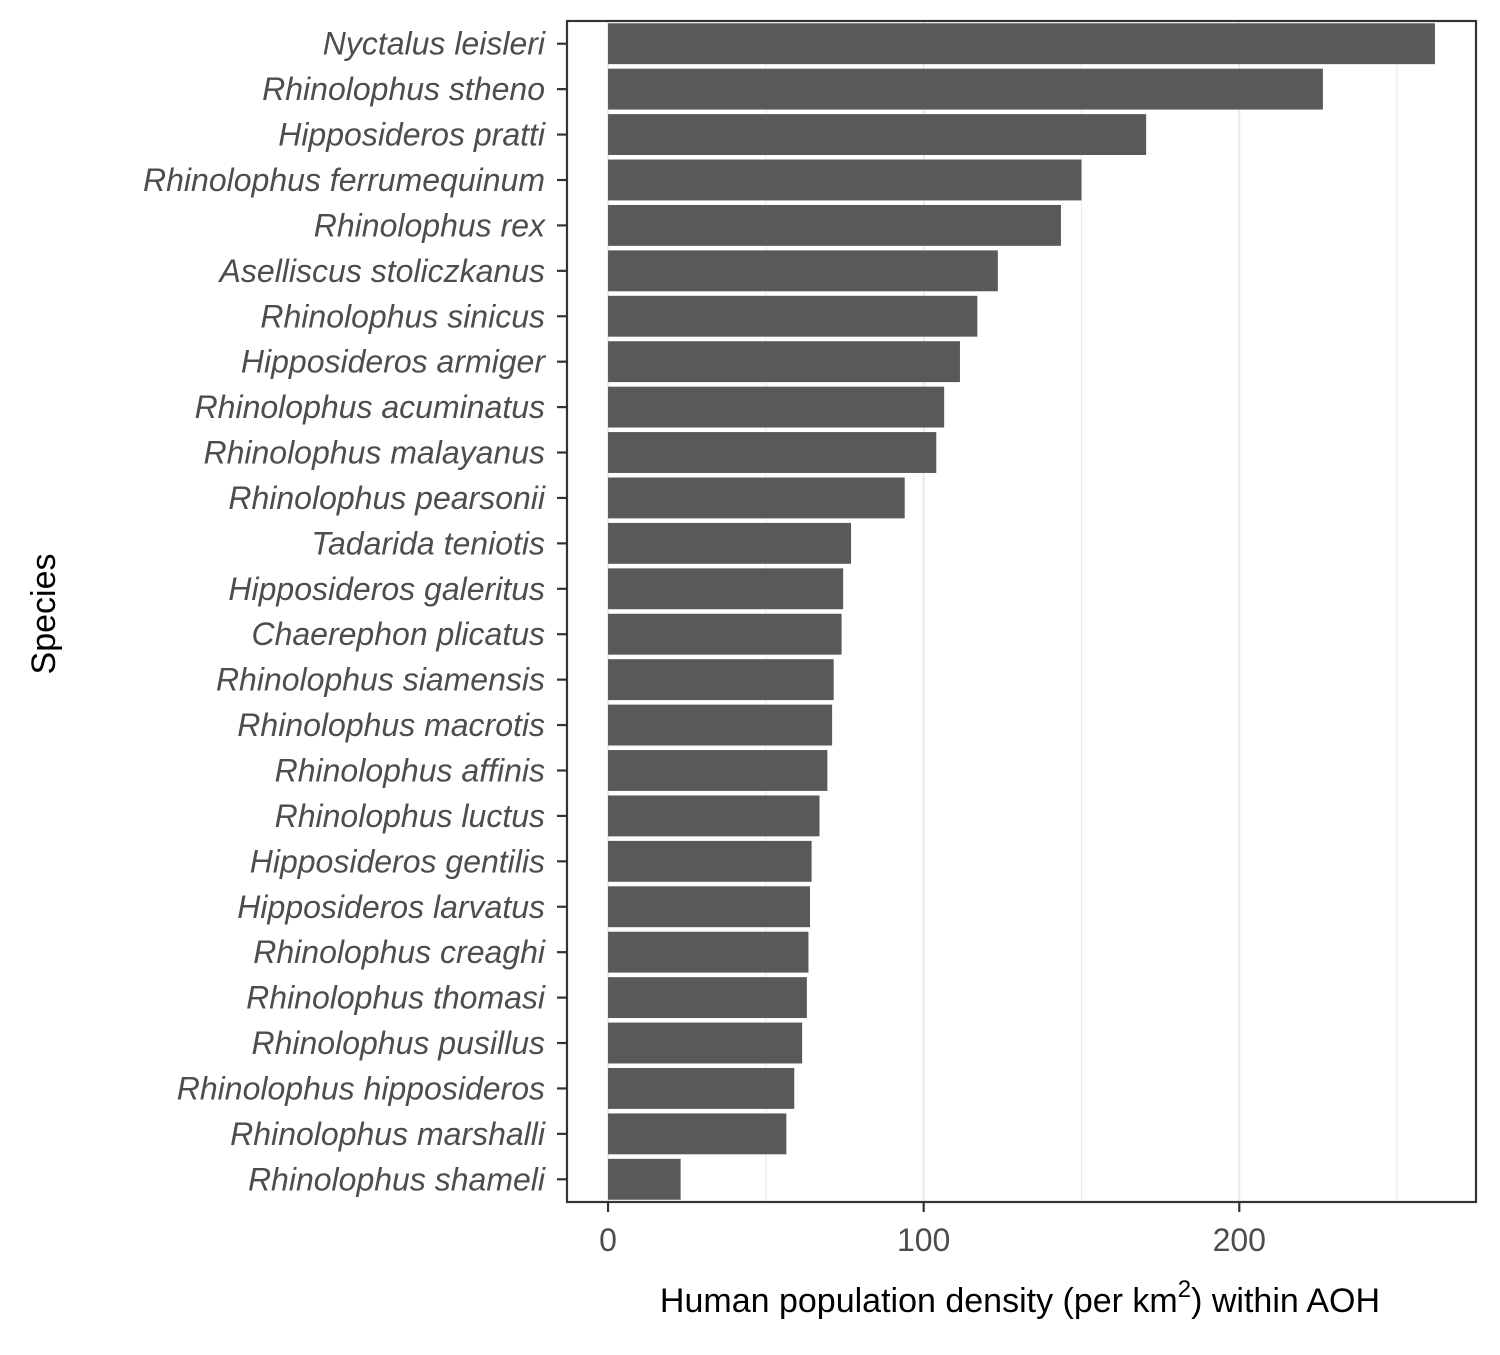  Describe the element at coordinates (374, 453) in the screenshot. I see `y-tick-label: Rhinolophus malayanus` at that location.